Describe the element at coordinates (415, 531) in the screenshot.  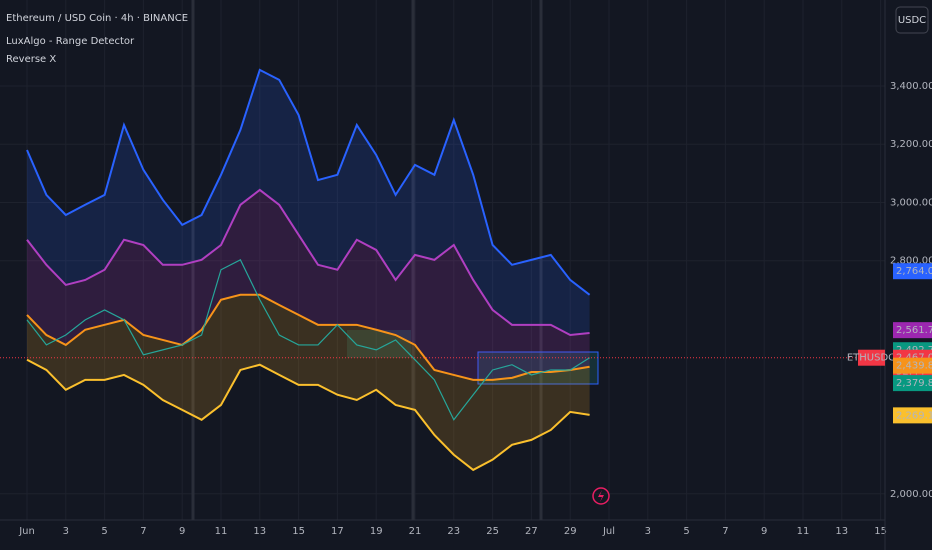
I see `x-tick-label: 21` at that location.